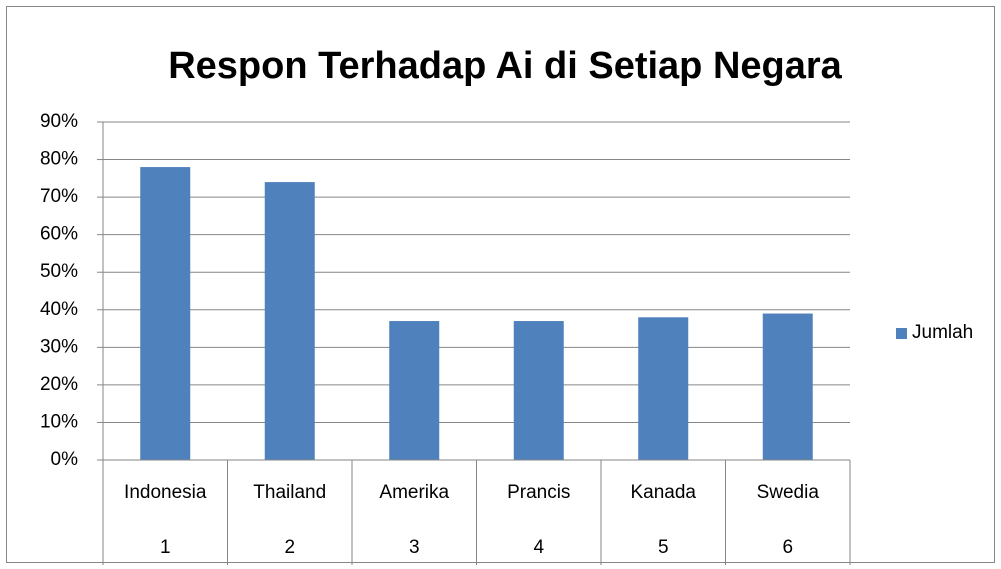  Describe the element at coordinates (663, 547) in the screenshot. I see `x-tick-label-level2: 5` at that location.